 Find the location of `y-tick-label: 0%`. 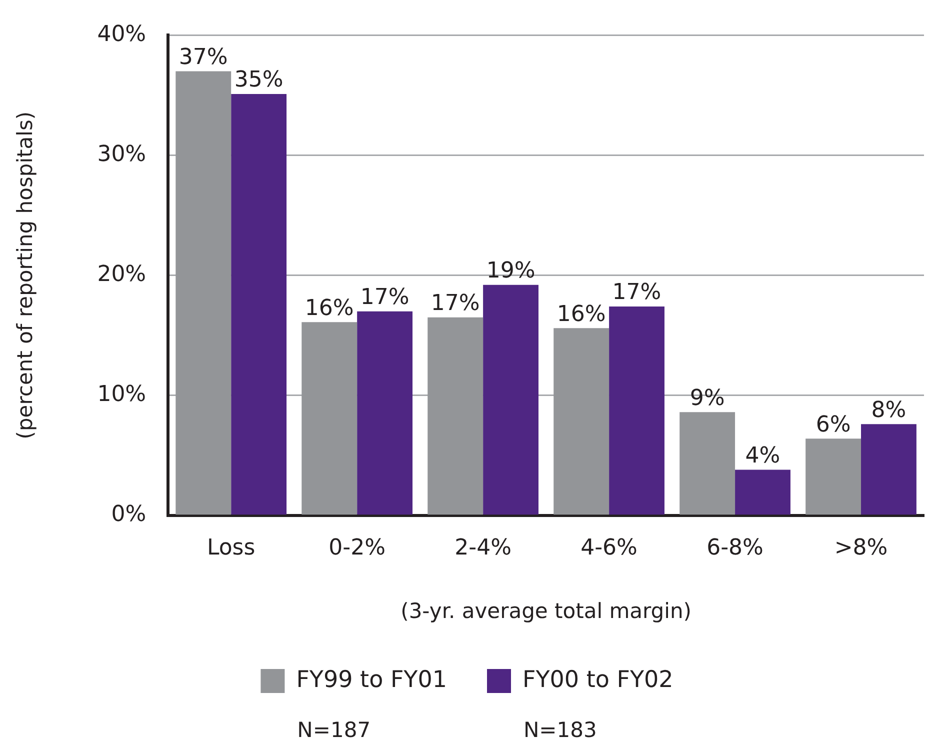

y-tick-label: 0% is located at coordinates (128, 515).